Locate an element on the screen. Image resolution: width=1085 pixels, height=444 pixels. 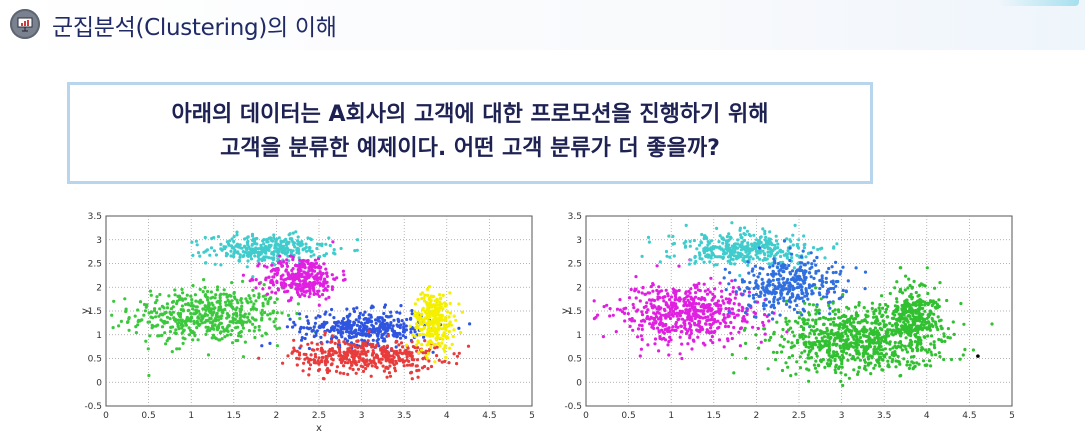
question-line-1: 아래의 데이터는 A회사의 고객에 대한 프로모션을 진행하기 위해 is located at coordinates (470, 114).